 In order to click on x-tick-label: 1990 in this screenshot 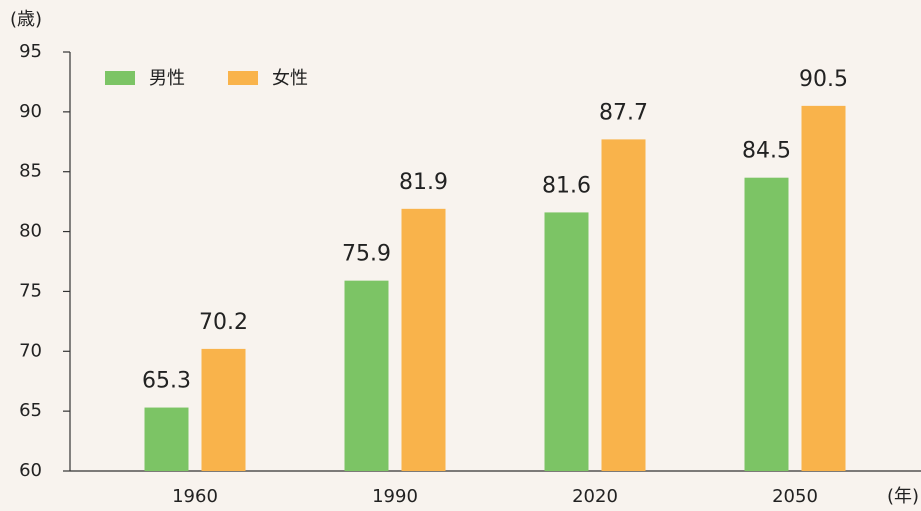, I will do `click(395, 496)`.